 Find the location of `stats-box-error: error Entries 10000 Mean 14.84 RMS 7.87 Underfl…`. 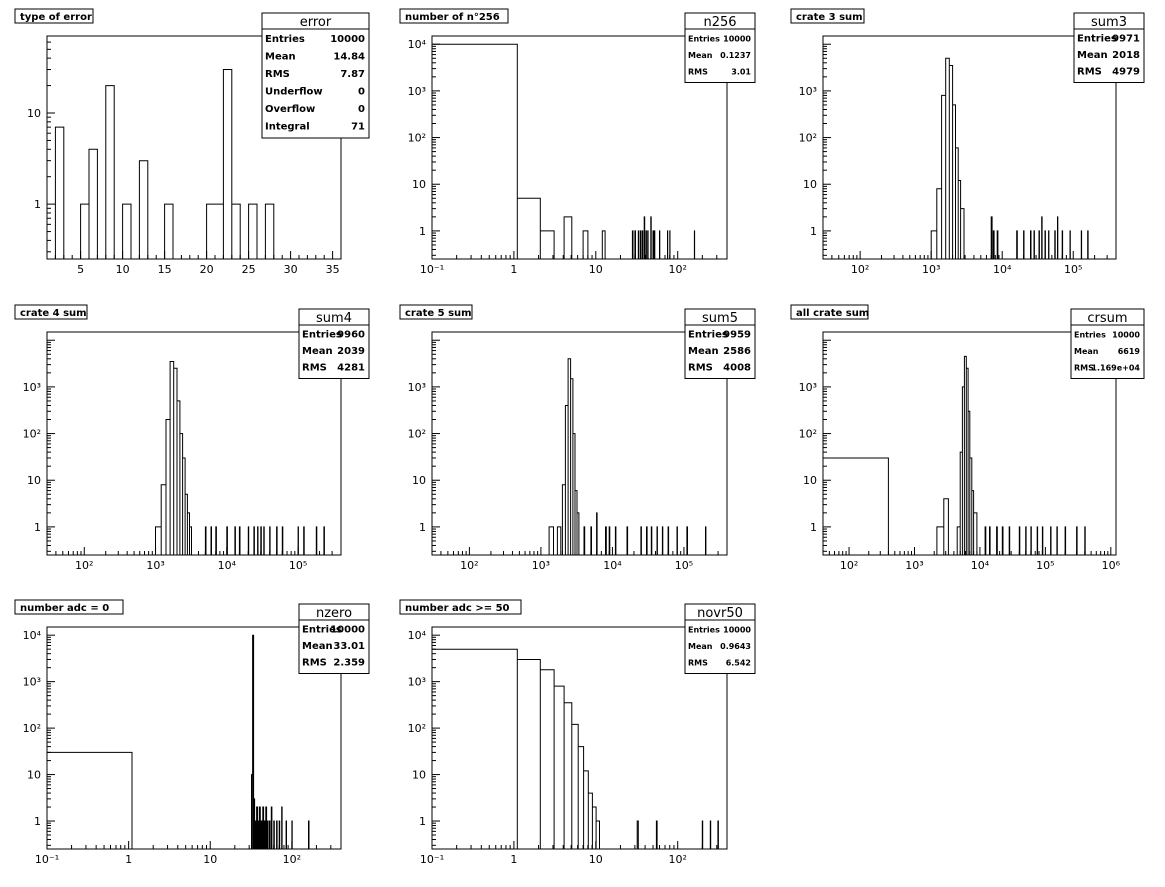

stats-box-error: error Entries 10000 Mean 14.84 RMS 7.87 Underfl… is located at coordinates (315, 75).